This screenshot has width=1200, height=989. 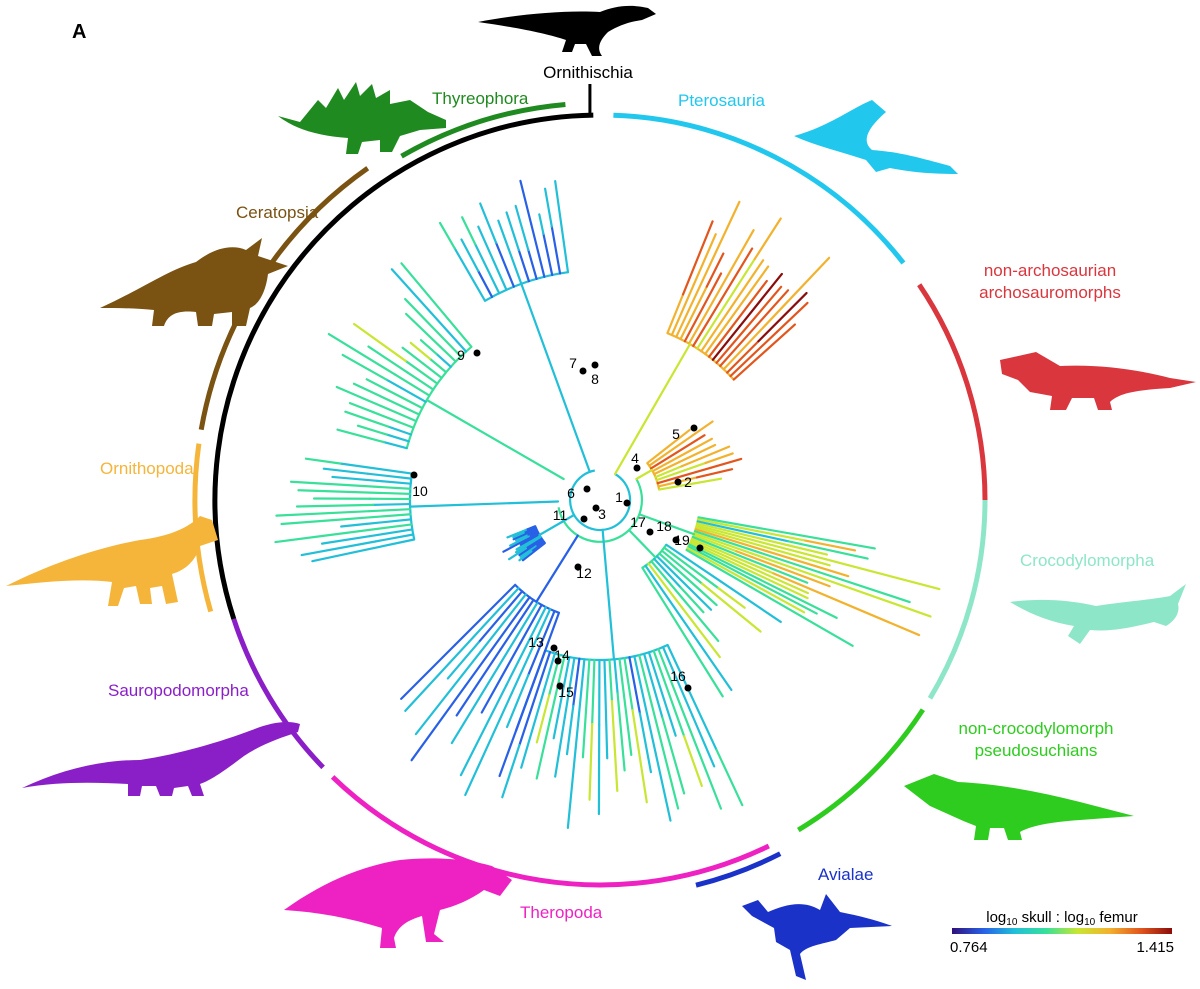 I want to click on non_croc-arc, so click(x=861, y=770).